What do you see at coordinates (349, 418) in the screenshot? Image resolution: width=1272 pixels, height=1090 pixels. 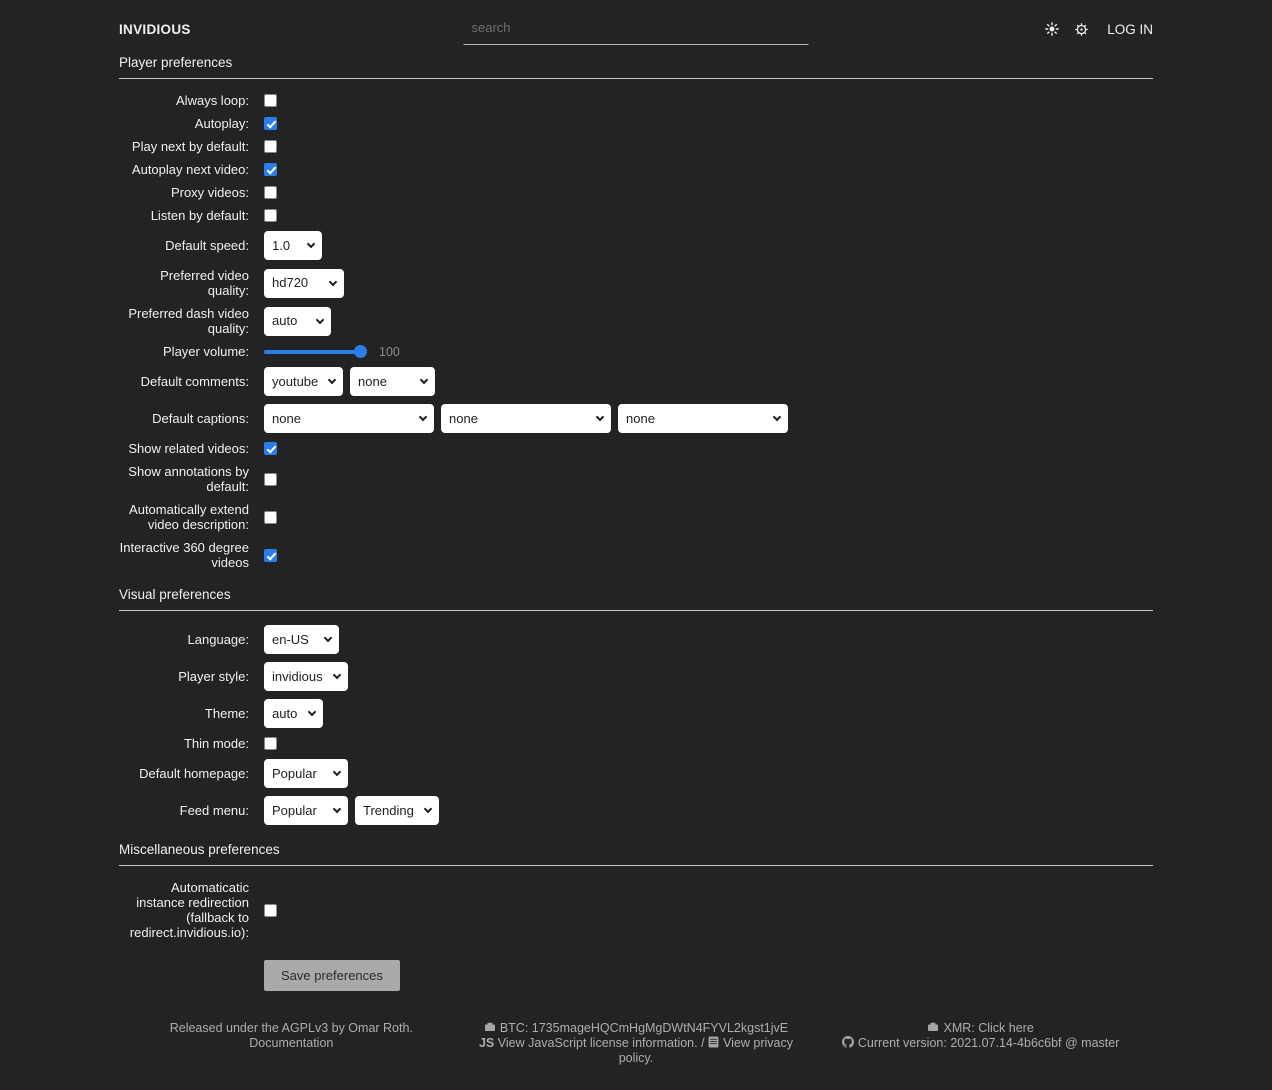 I see `captions-first-select: none` at bounding box center [349, 418].